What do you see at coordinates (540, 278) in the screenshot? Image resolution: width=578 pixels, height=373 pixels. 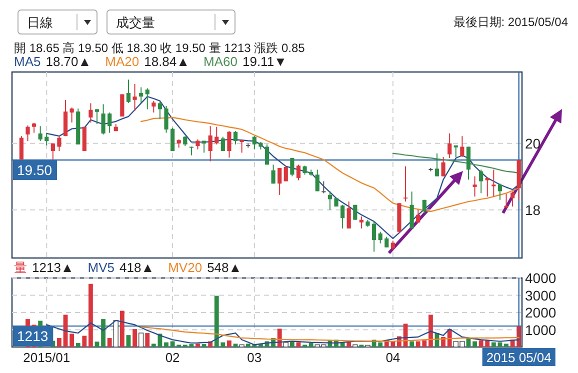 I see `y-tick-label: 4000` at bounding box center [540, 278].